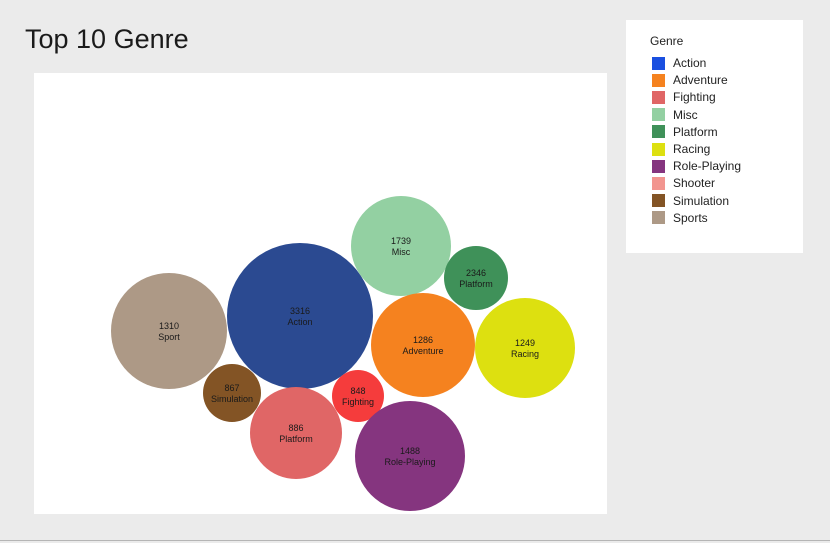  I want to click on chart-title: Top 10 Genre, so click(107, 39).